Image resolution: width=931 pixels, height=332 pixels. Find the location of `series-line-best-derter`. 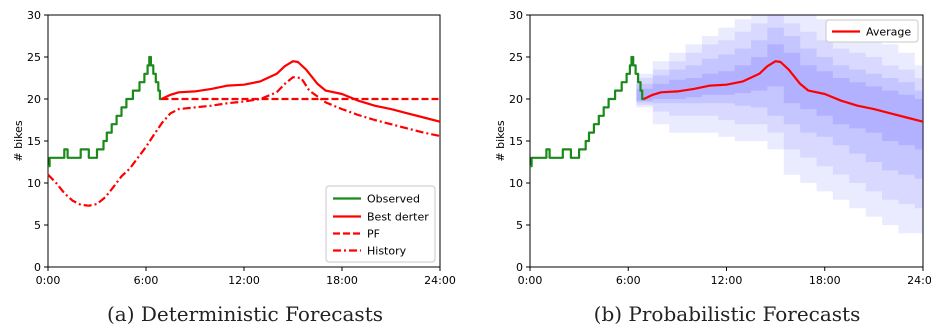

series-line-best-derter is located at coordinates (301, 91).